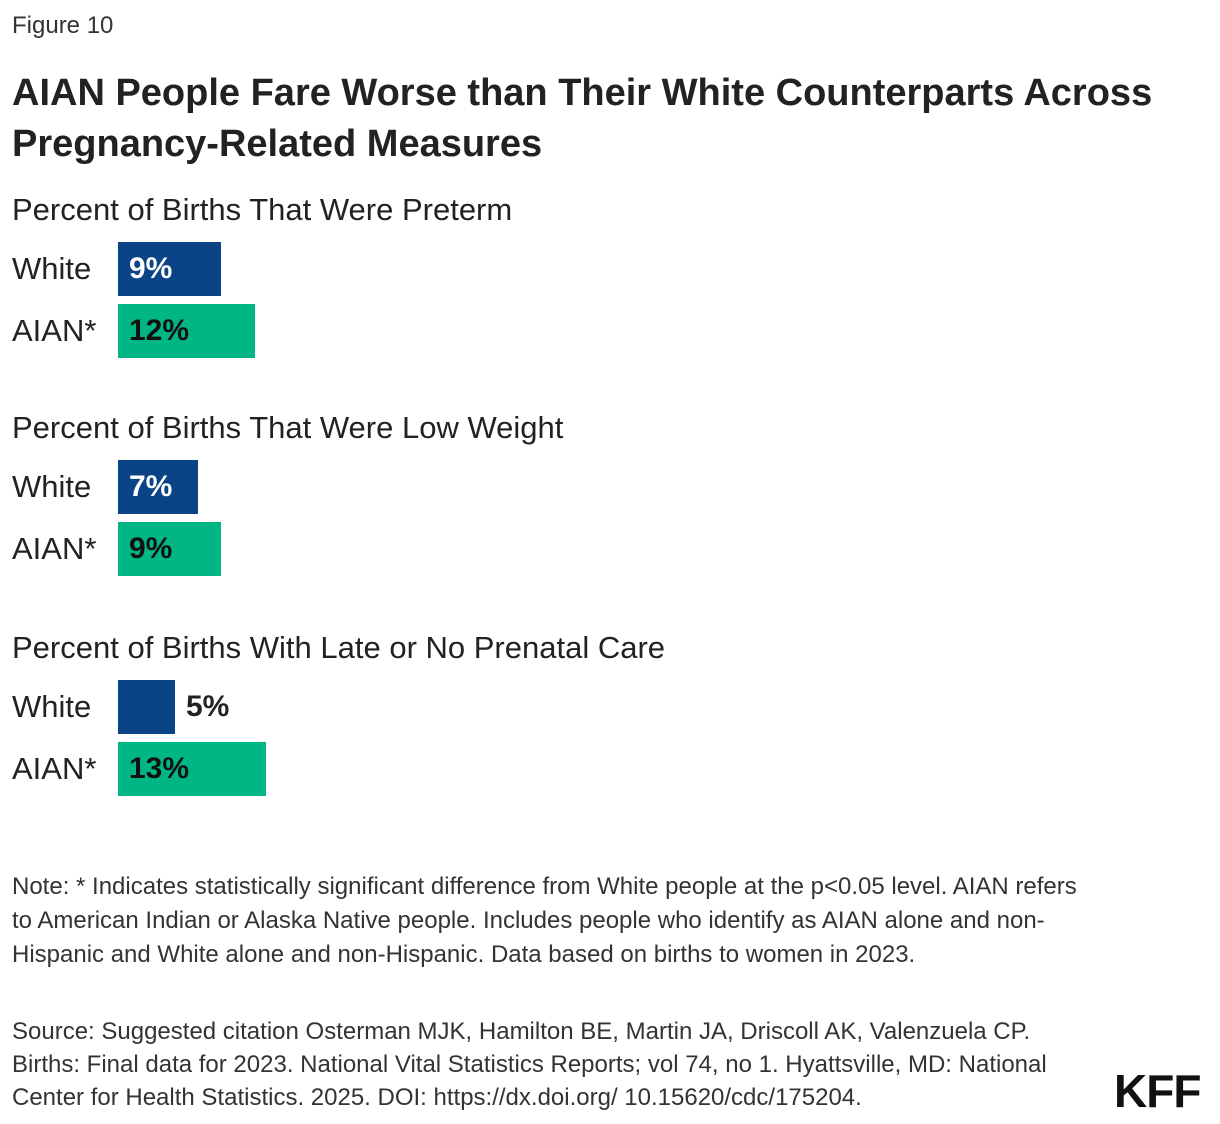 This screenshot has width=1220, height=1124. Describe the element at coordinates (159, 330) in the screenshot. I see `data-label-aian: 12%` at that location.